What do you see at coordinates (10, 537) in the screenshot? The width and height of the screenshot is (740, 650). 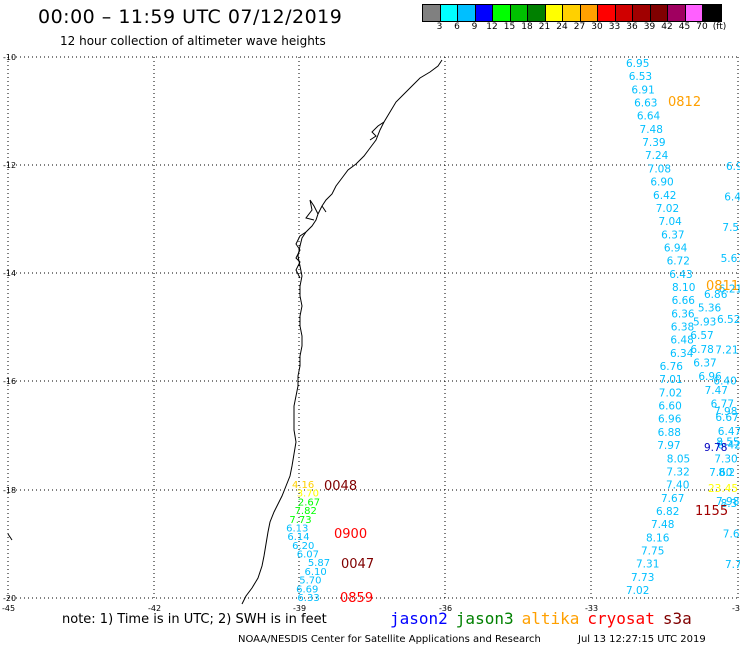 I see `coastline-point-marker` at bounding box center [10, 537].